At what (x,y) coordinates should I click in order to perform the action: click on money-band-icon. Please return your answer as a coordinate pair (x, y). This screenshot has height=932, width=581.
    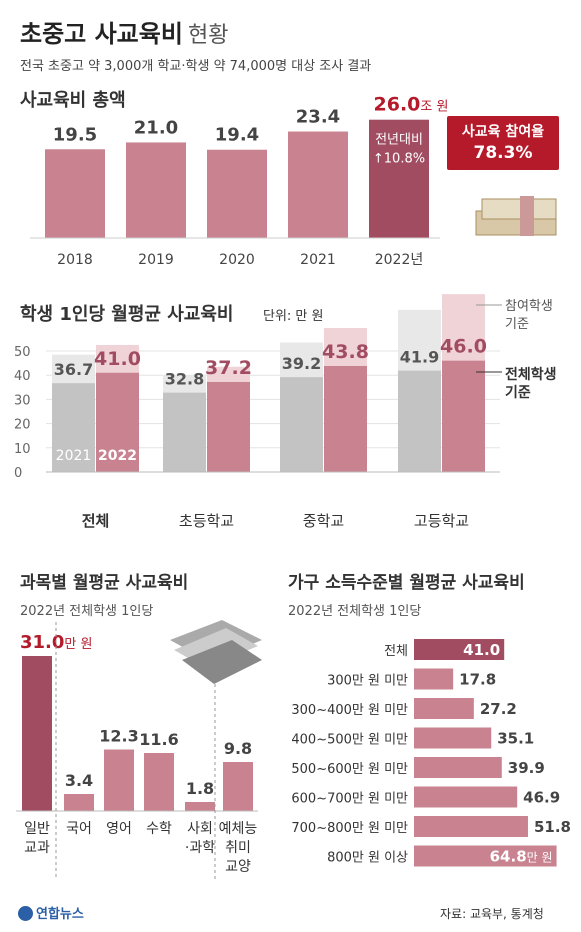
    Looking at the image, I should click on (527, 216).